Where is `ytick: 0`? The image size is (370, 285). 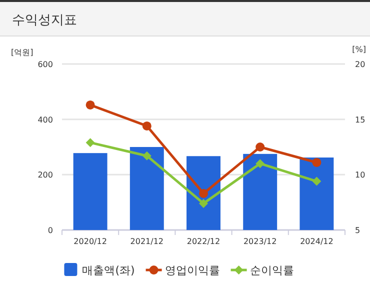
ytick: 0 is located at coordinates (50, 230).